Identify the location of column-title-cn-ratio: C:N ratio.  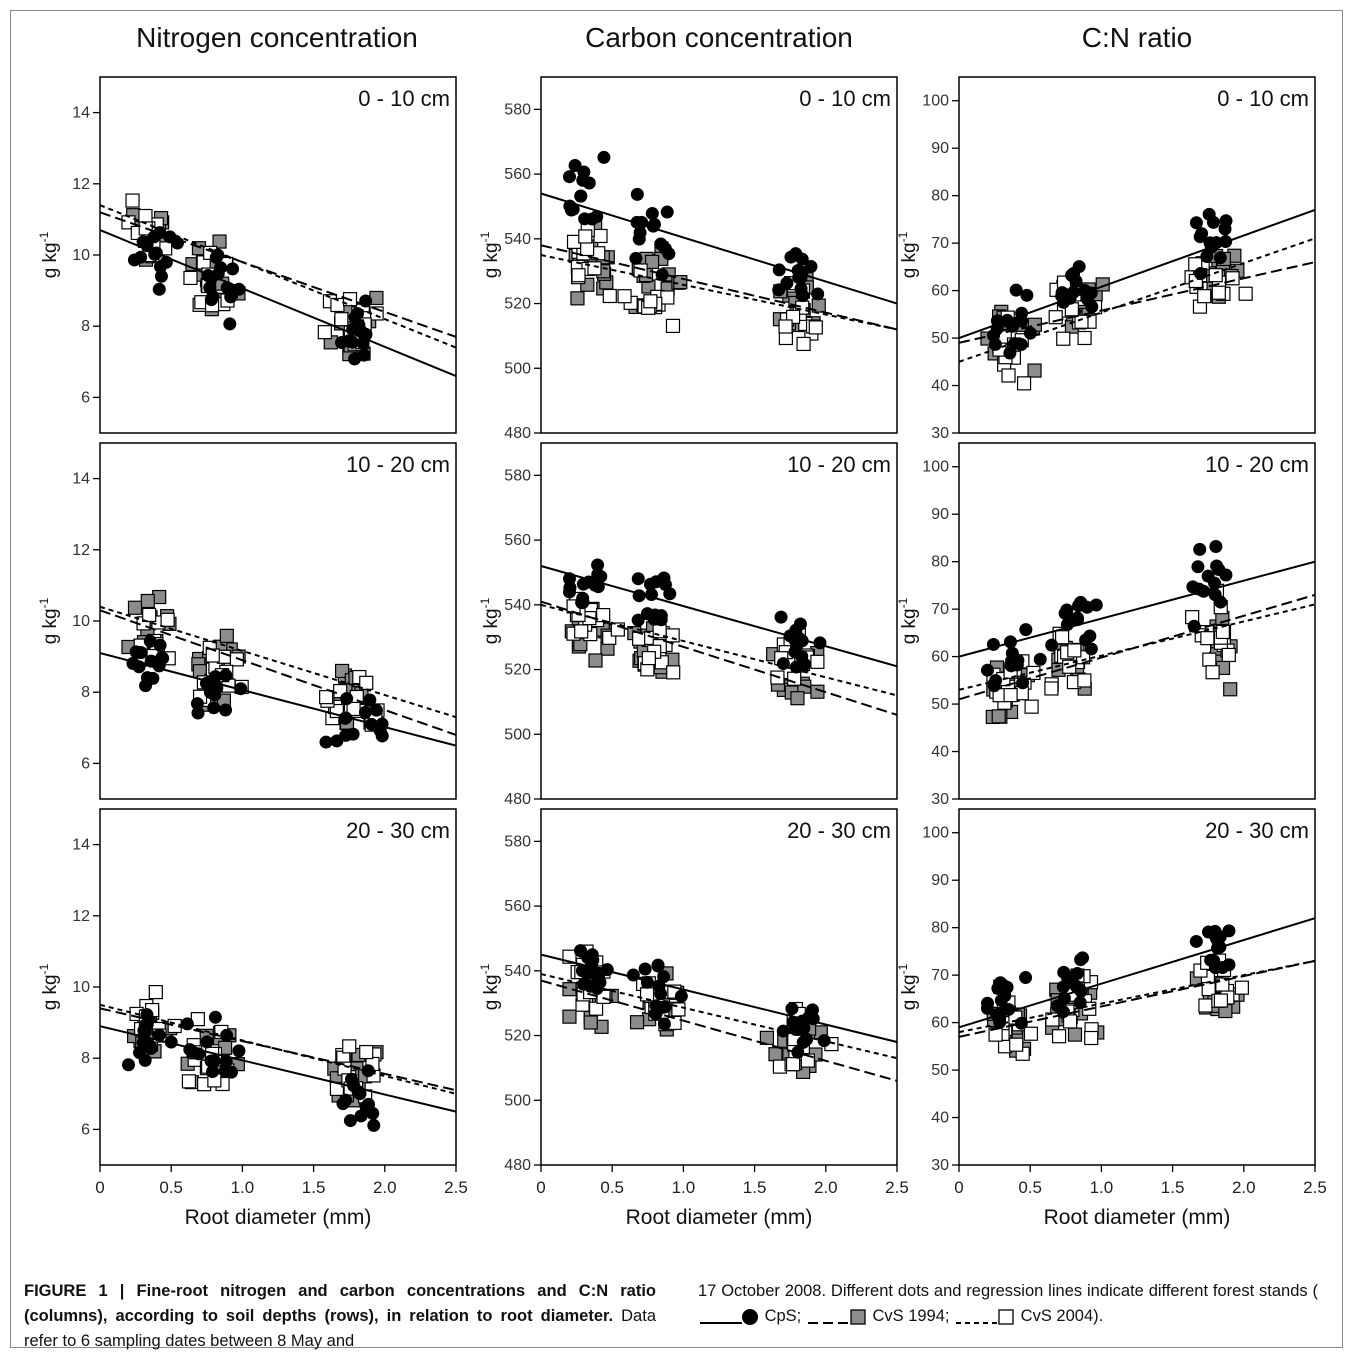
(1137, 37).